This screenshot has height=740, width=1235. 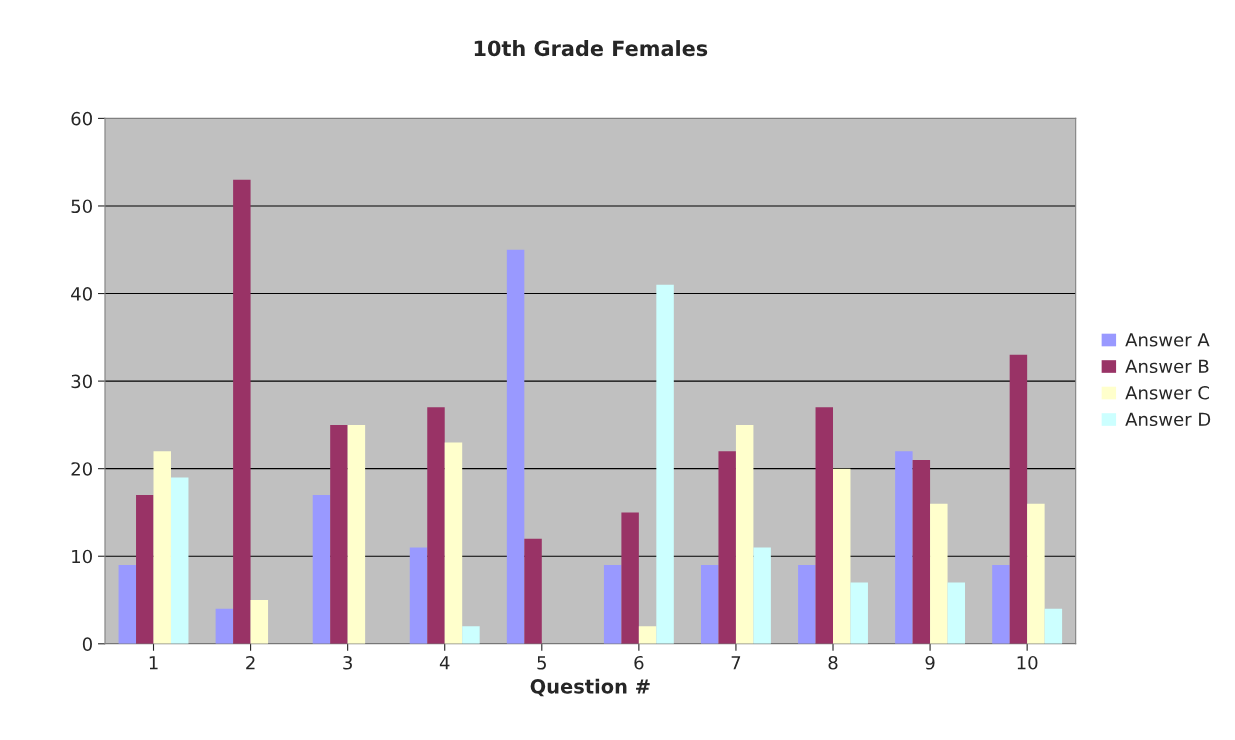 I want to click on y-tick-label: 60, so click(x=81, y=118).